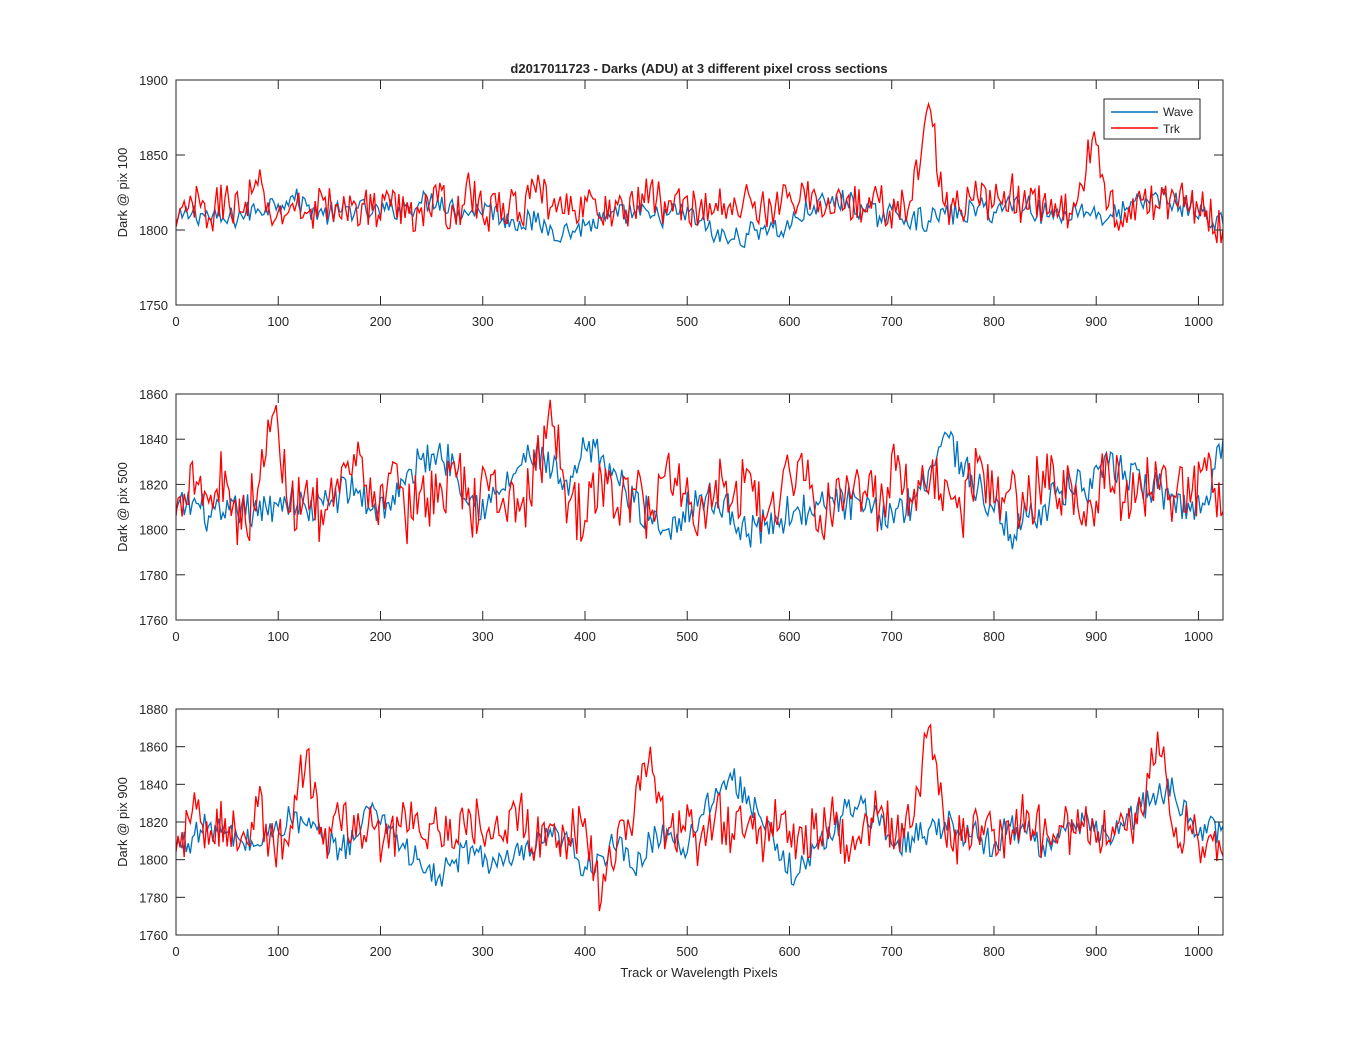  I want to click on y-tick-label: 1880, so click(153, 709).